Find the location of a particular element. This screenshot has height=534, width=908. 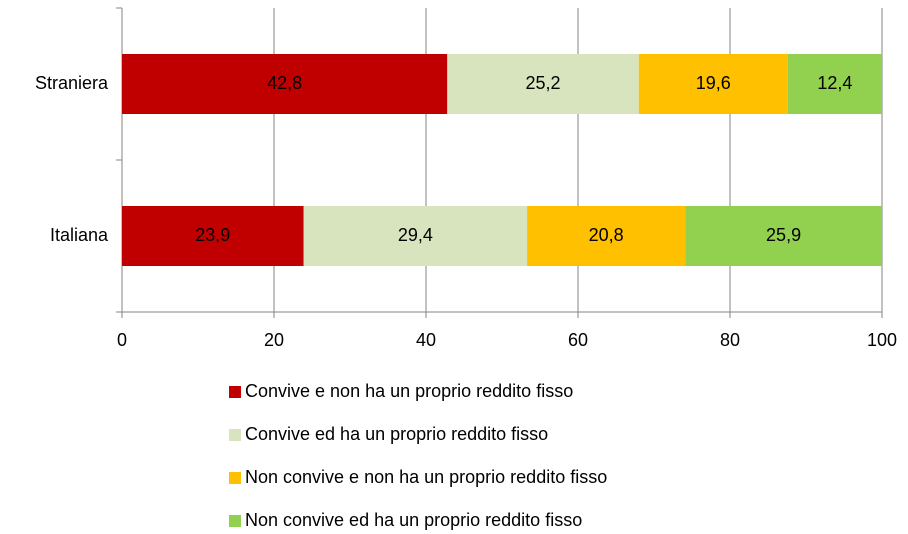

value-label: 29,4 is located at coordinates (415, 235).